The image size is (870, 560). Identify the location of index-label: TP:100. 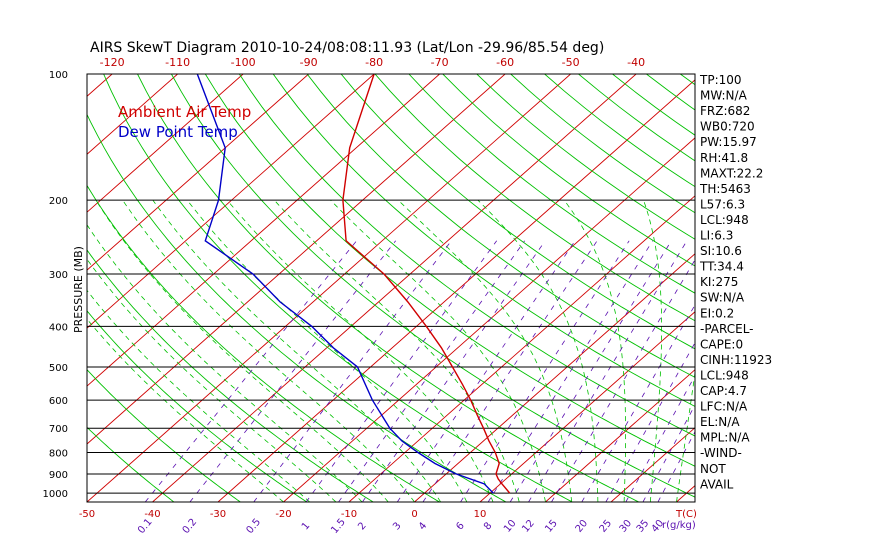
(720, 80).